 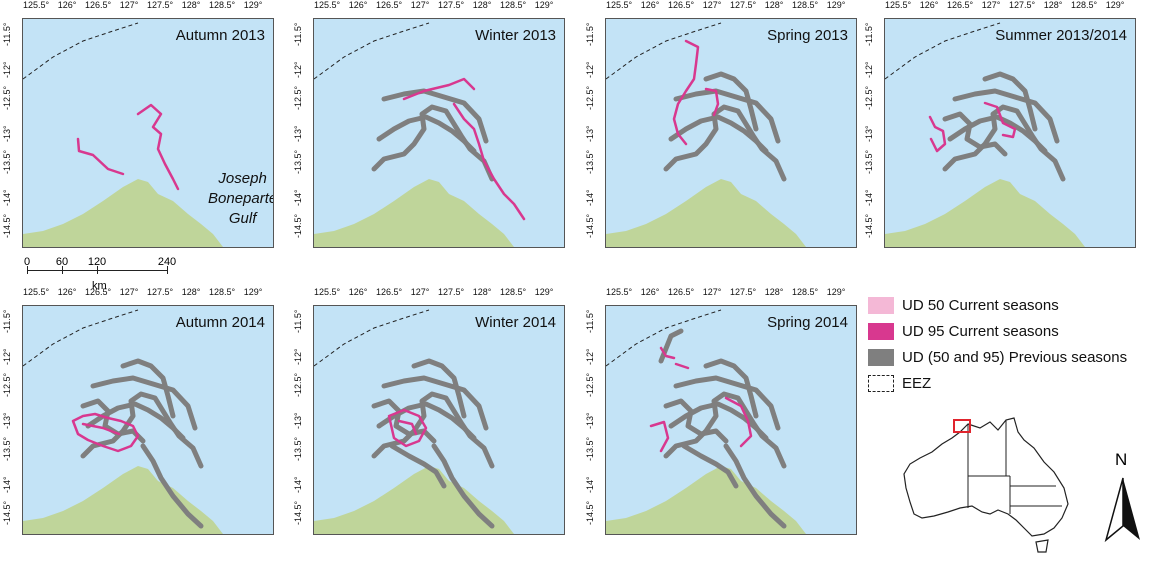 What do you see at coordinates (99, 286) in the screenshot?
I see `scale-unit: km` at bounding box center [99, 286].